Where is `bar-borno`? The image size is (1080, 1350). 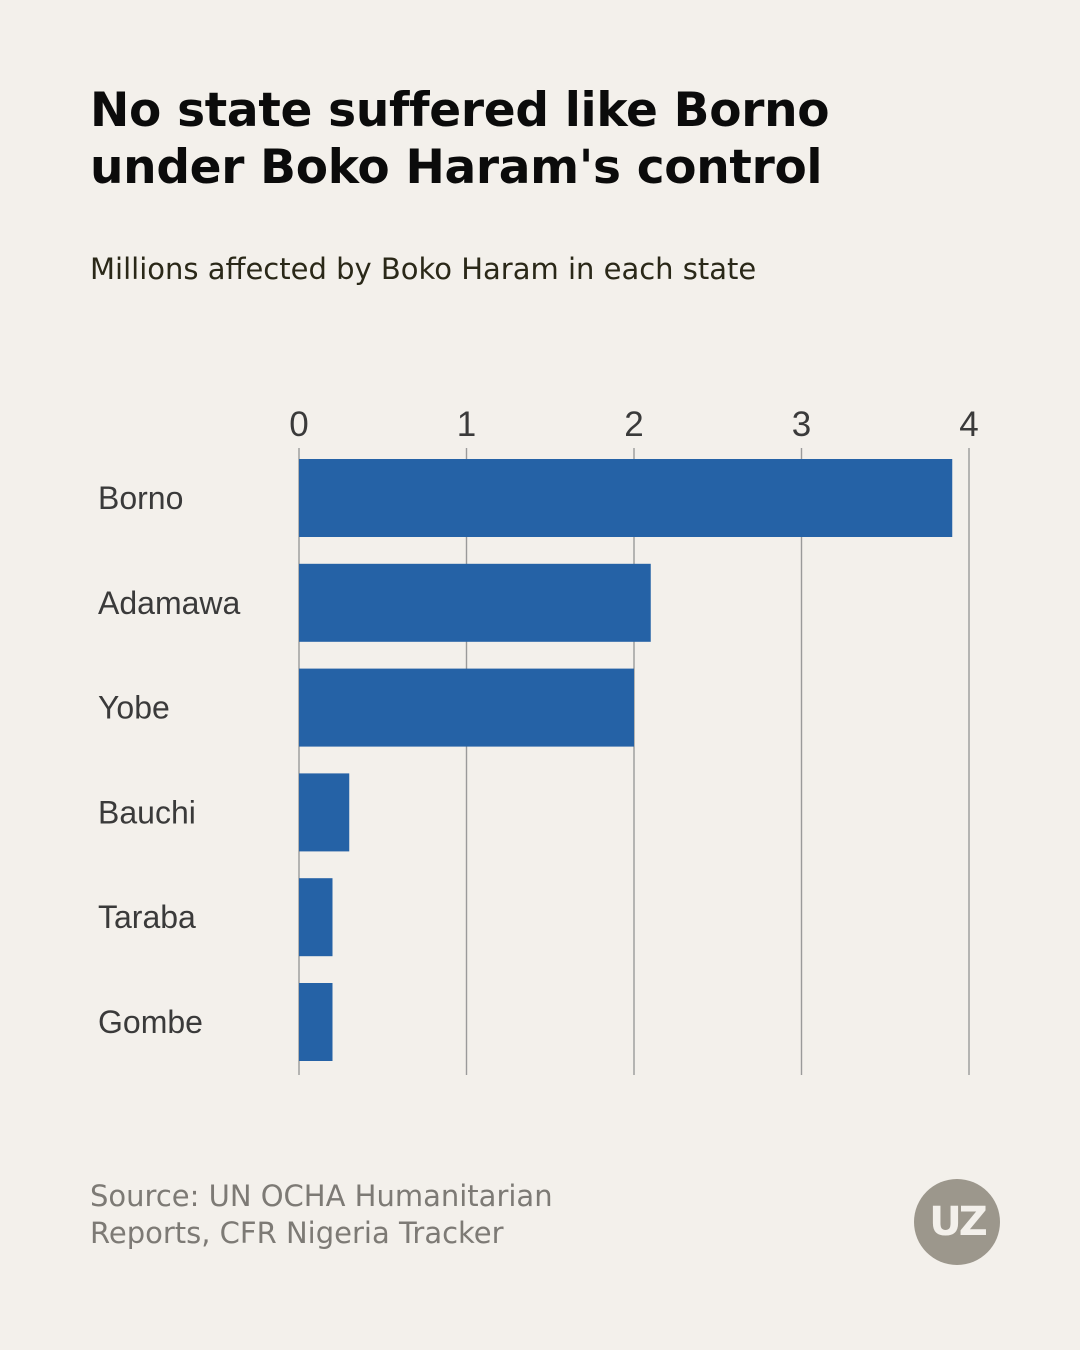
bar-borno is located at coordinates (626, 498).